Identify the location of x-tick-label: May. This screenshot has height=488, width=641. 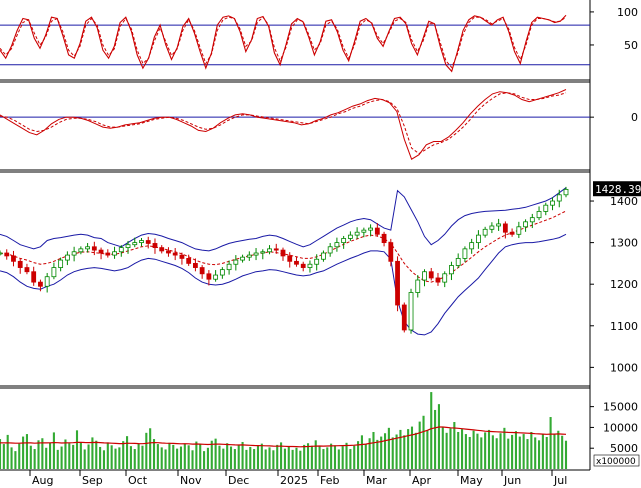
(471, 480).